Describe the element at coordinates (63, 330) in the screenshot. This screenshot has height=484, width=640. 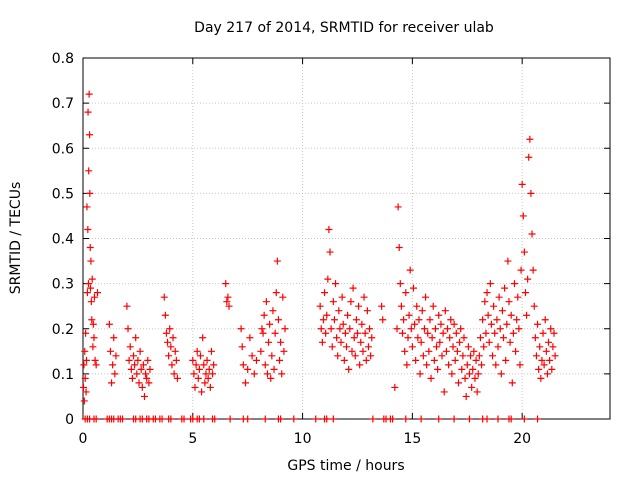
I see `y-tick-label: 0.2` at that location.